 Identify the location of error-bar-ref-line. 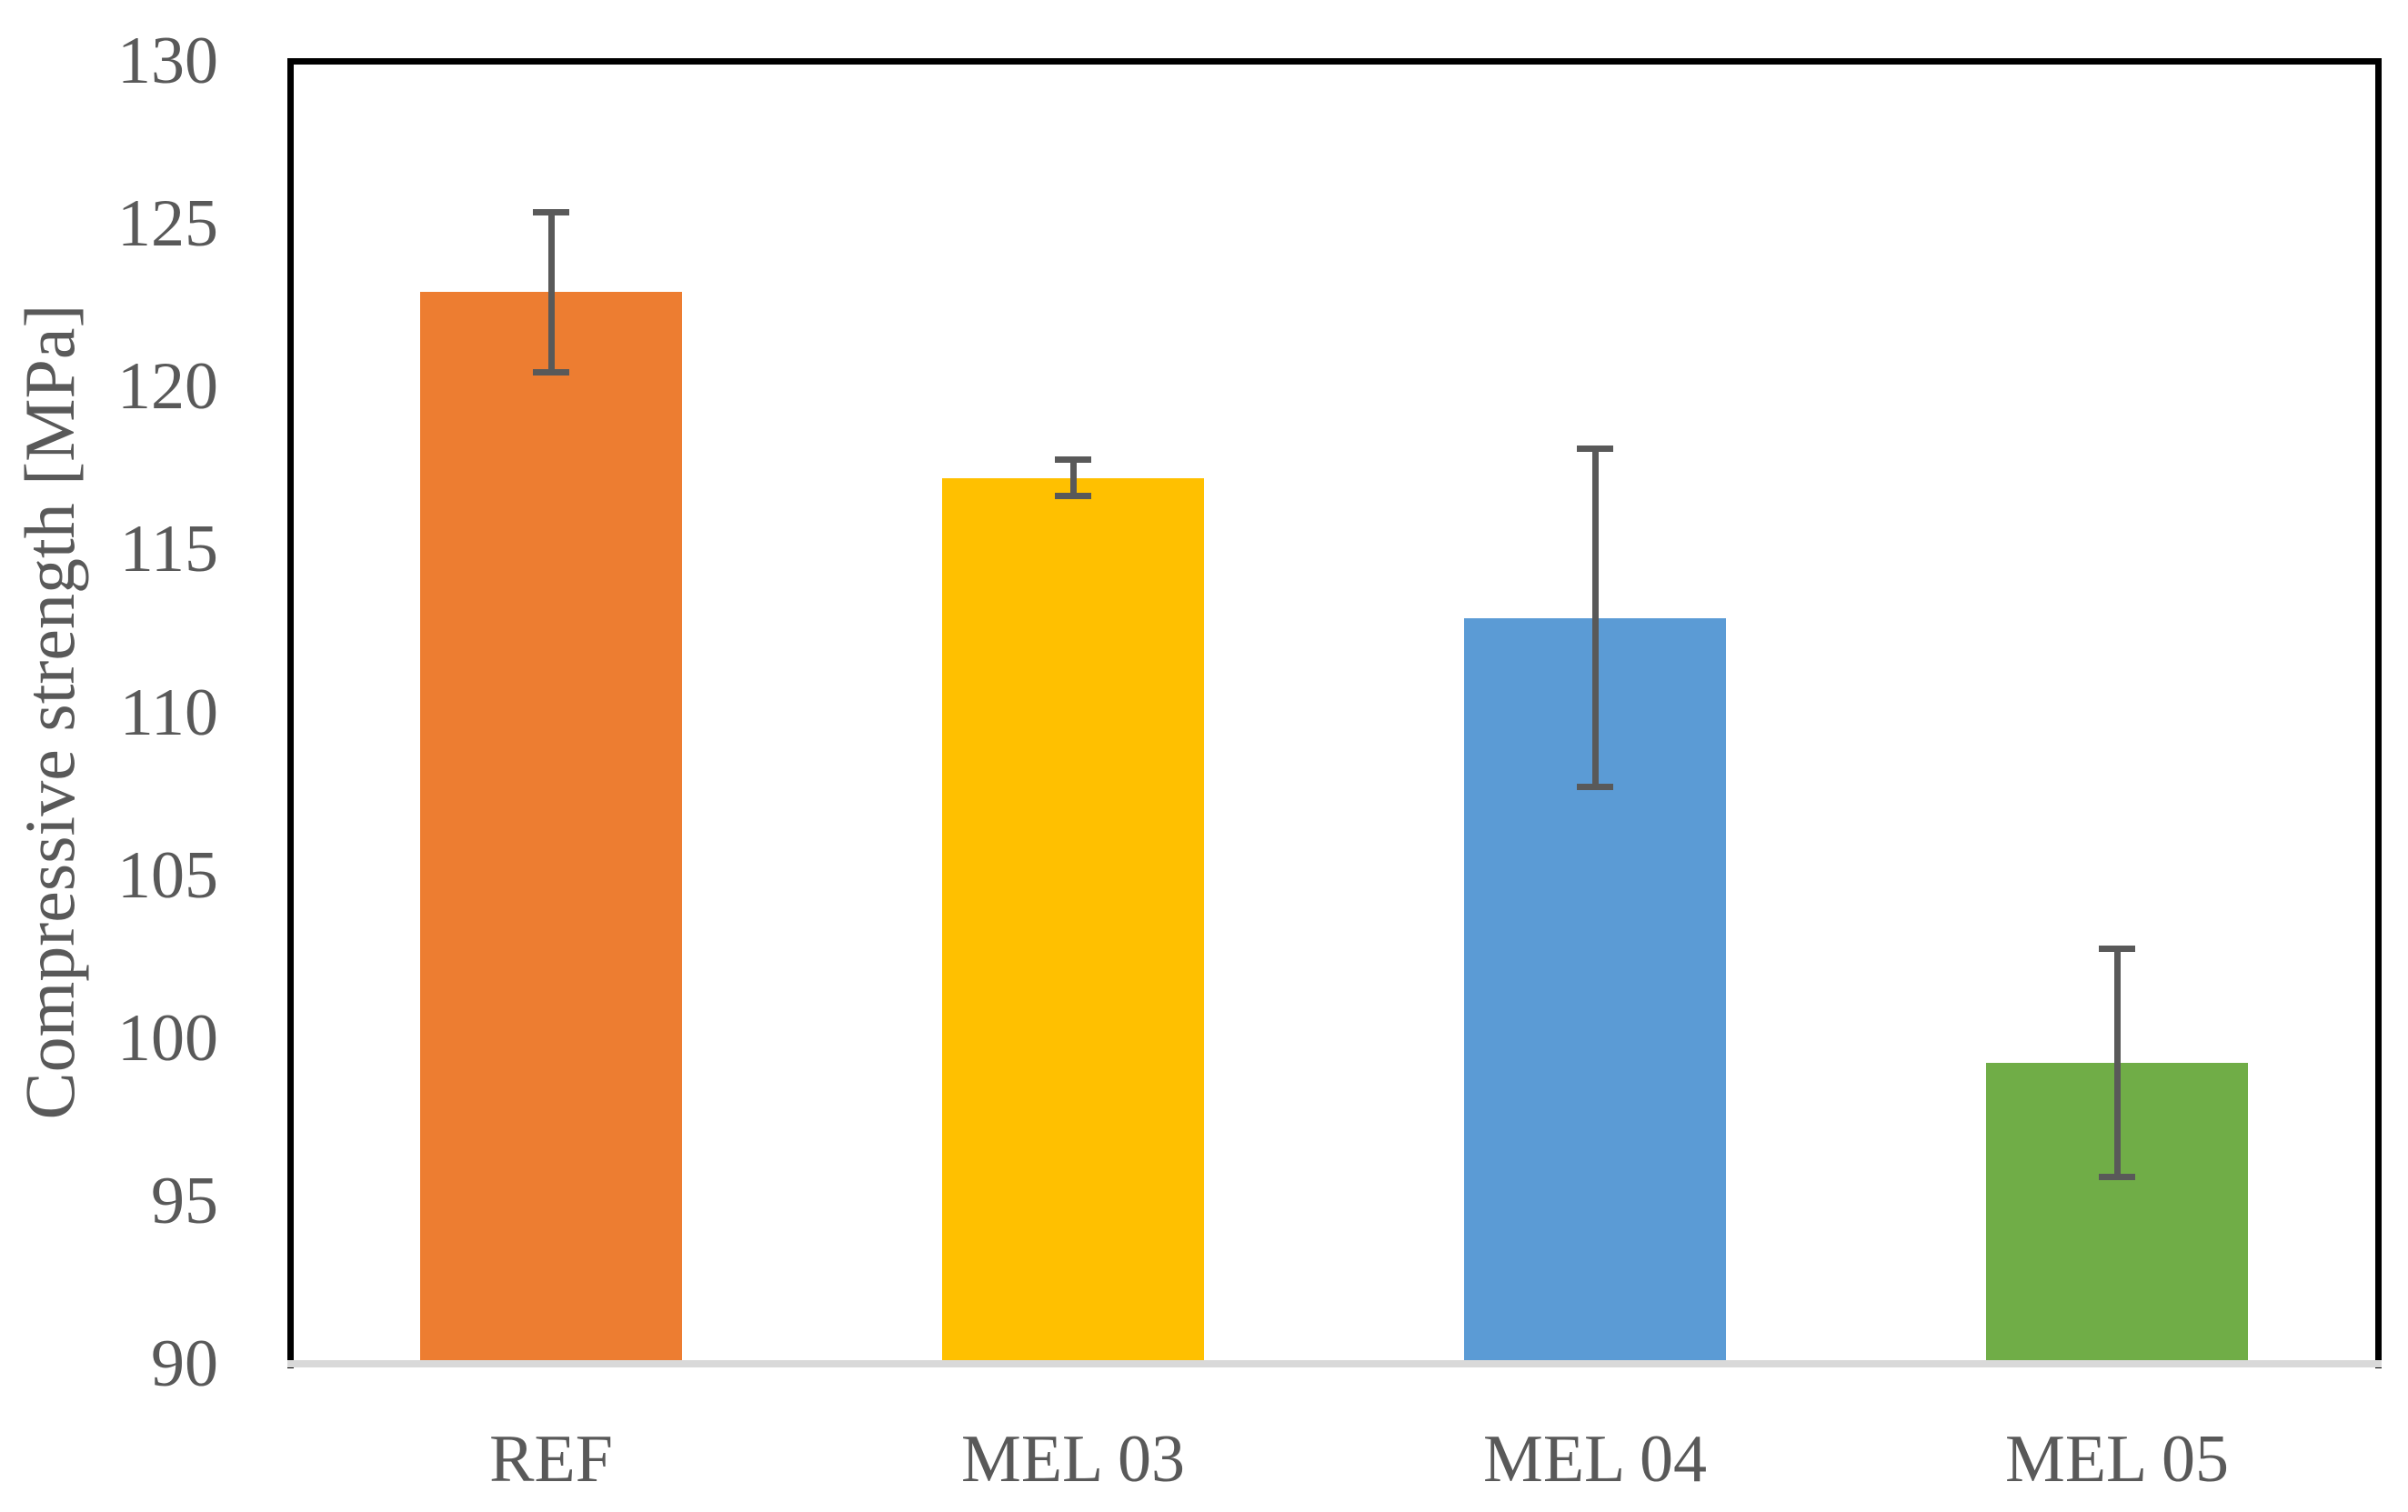
(551, 292).